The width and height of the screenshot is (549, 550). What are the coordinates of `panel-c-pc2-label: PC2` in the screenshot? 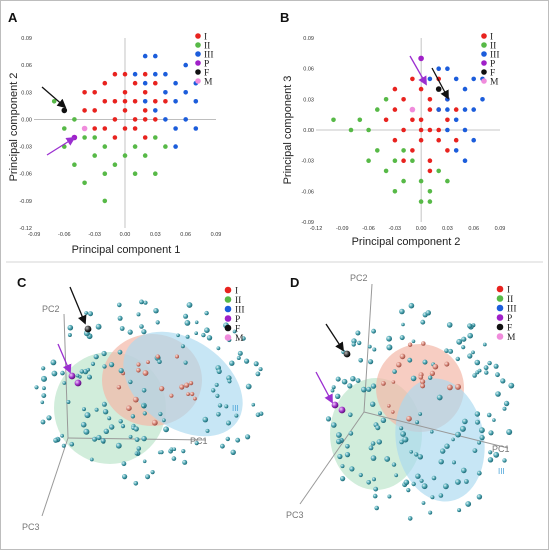 It's located at (51, 309).